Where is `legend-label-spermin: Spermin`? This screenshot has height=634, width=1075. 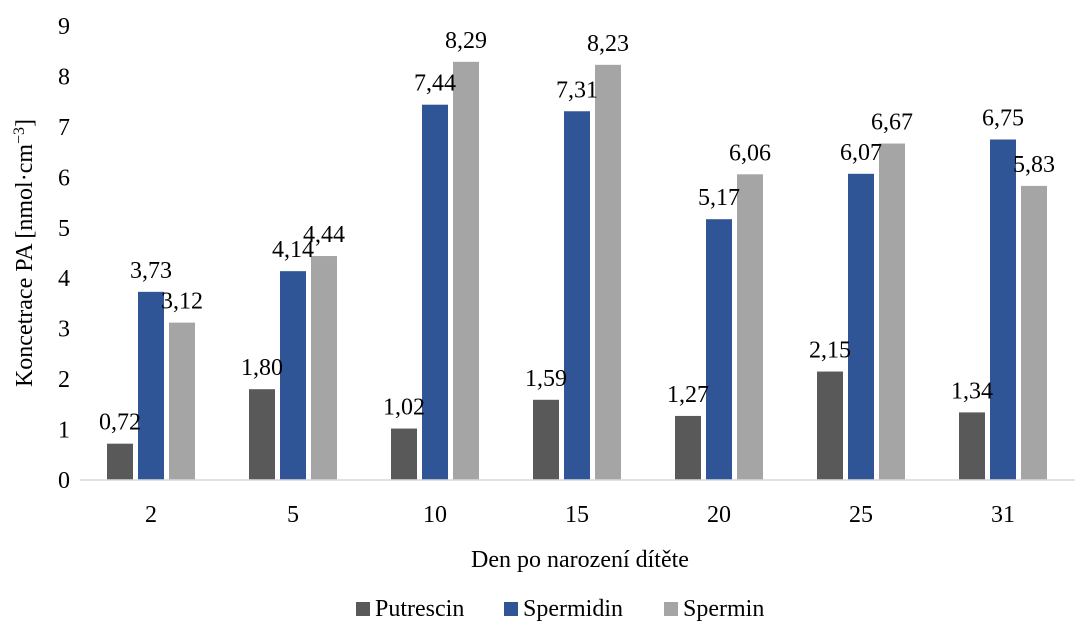 legend-label-spermin: Spermin is located at coordinates (723, 609).